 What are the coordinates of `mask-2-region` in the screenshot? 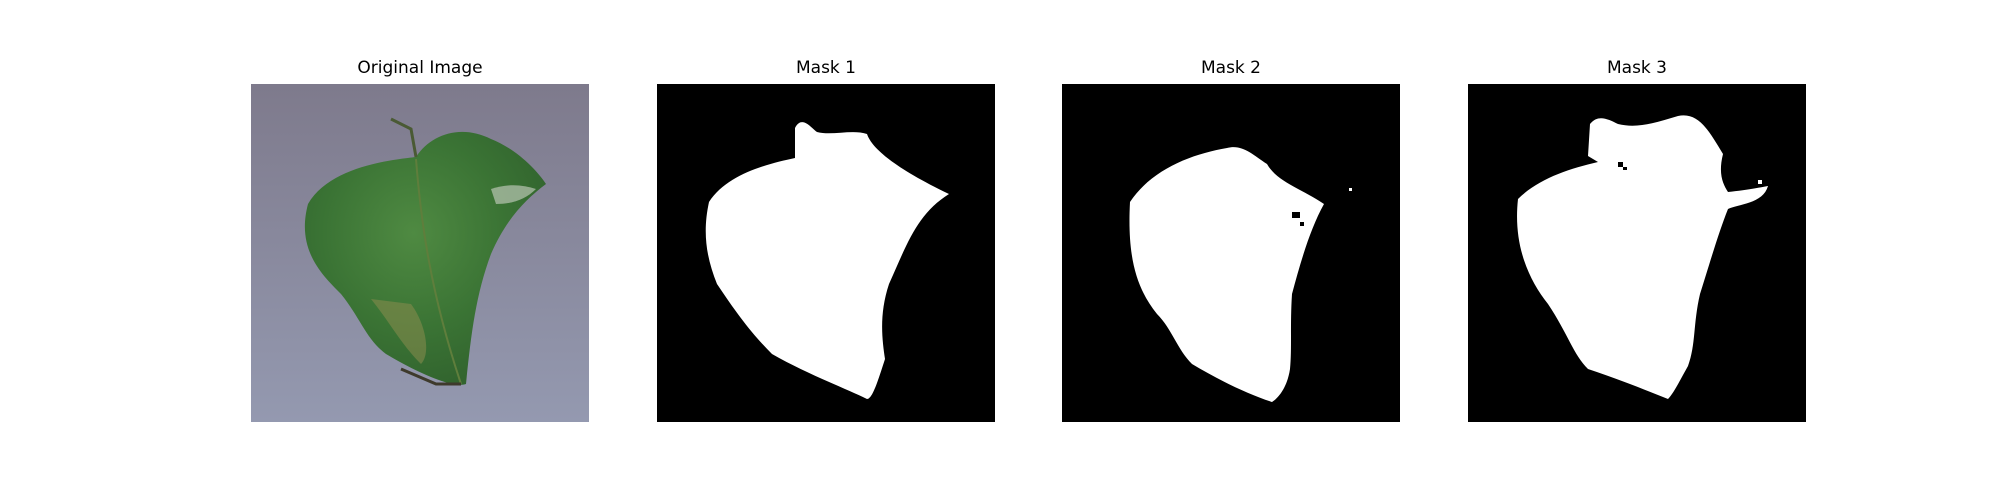 It's located at (1226, 274).